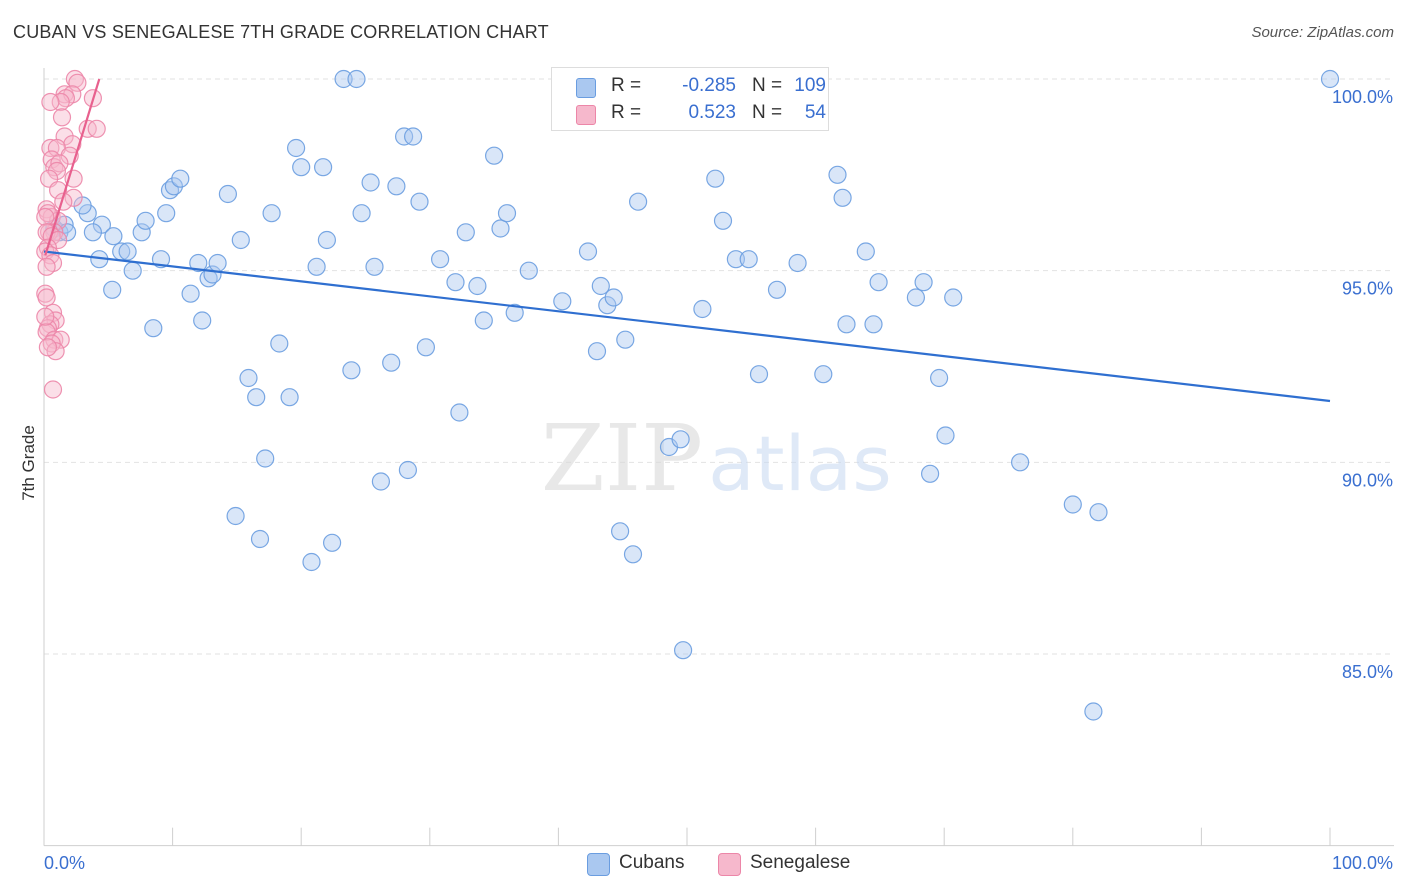  I want to click on n-value: 109, so click(810, 85).